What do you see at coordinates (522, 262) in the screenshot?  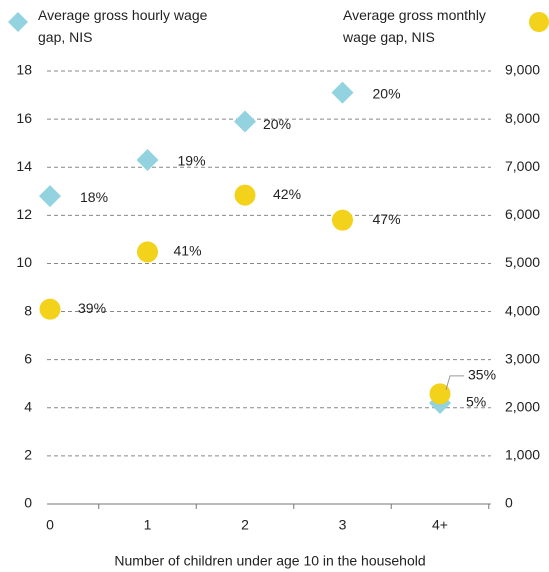 I see `y2-tick-label: 5,000` at bounding box center [522, 262].